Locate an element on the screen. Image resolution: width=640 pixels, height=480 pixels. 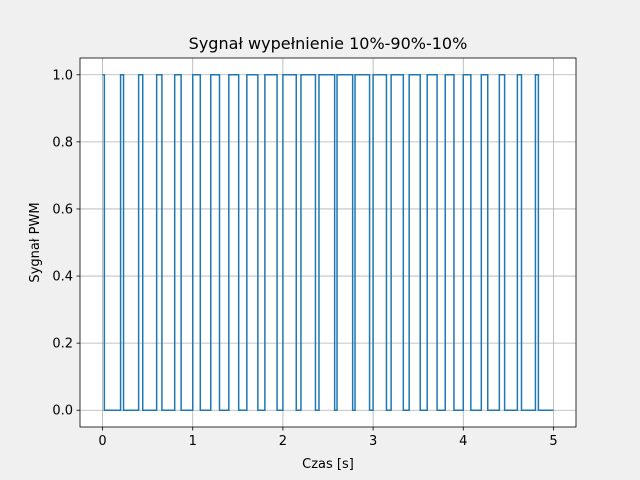
y-axis-ticks: 0.0 0.2 0.4 0.6 0.8 1.0 is located at coordinates (66, 243).